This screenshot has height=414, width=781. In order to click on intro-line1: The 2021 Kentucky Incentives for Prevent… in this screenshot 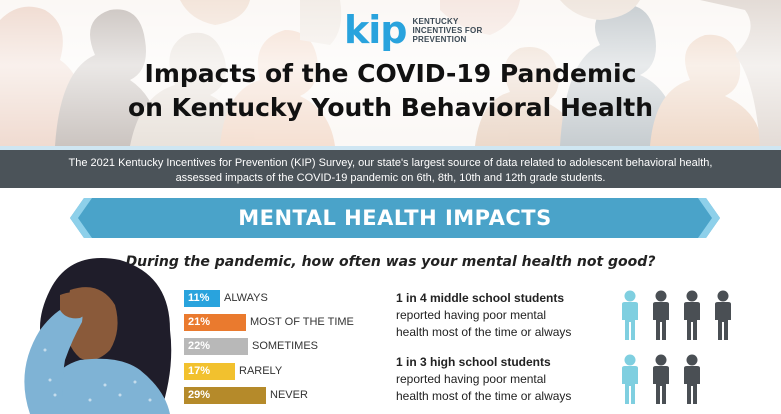, I will do `click(390, 163)`.